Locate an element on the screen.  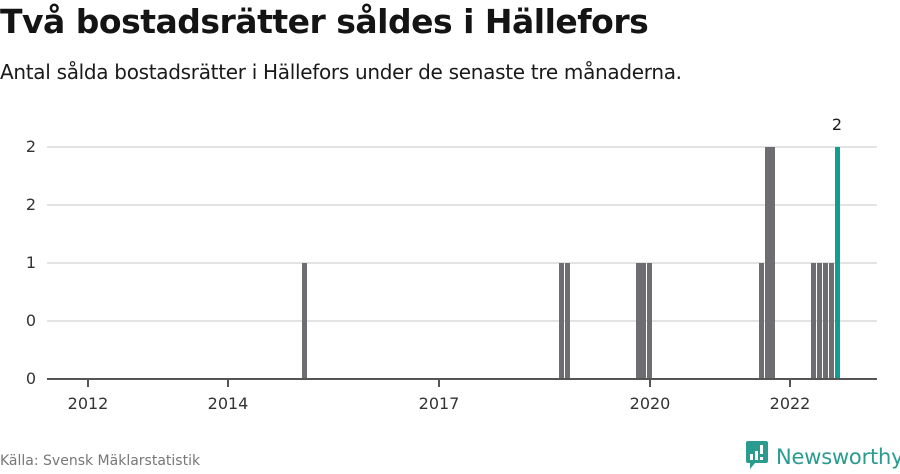
x-tick-label: 2020 is located at coordinates (650, 403).